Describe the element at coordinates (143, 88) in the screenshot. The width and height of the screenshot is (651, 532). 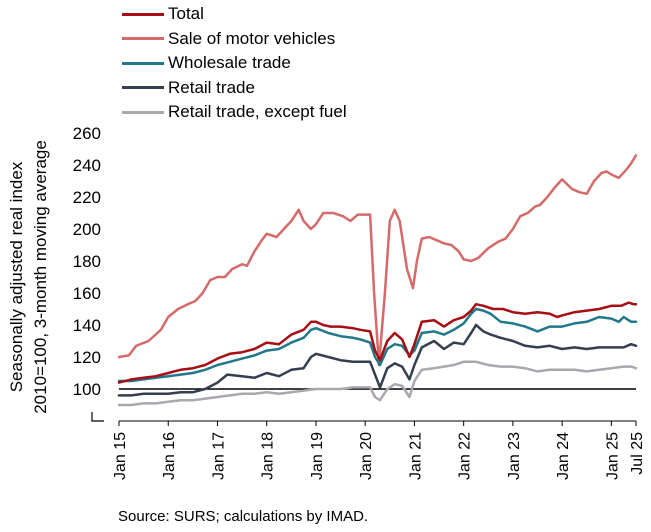
I see `legend-swatch-retail` at that location.